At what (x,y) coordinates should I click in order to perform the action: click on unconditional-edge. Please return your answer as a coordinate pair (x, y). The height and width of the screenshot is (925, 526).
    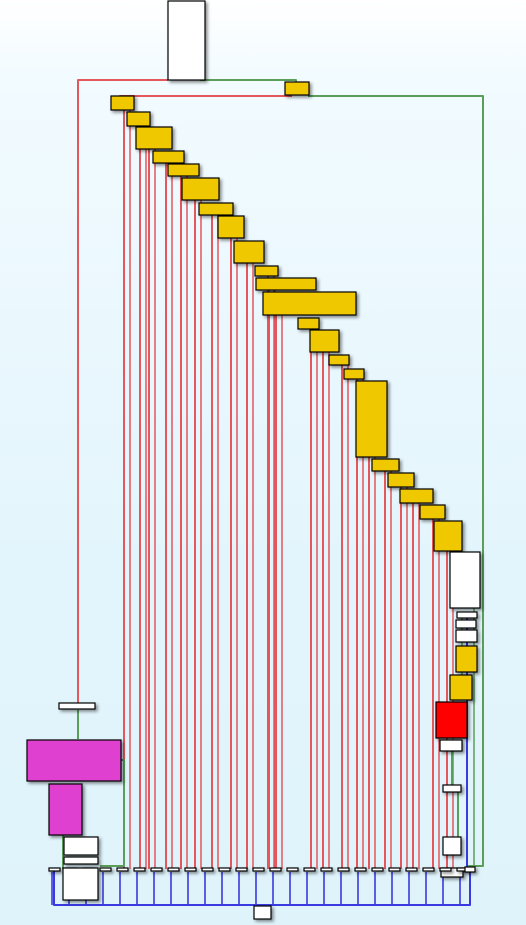
    Looking at the image, I should click on (262, 887).